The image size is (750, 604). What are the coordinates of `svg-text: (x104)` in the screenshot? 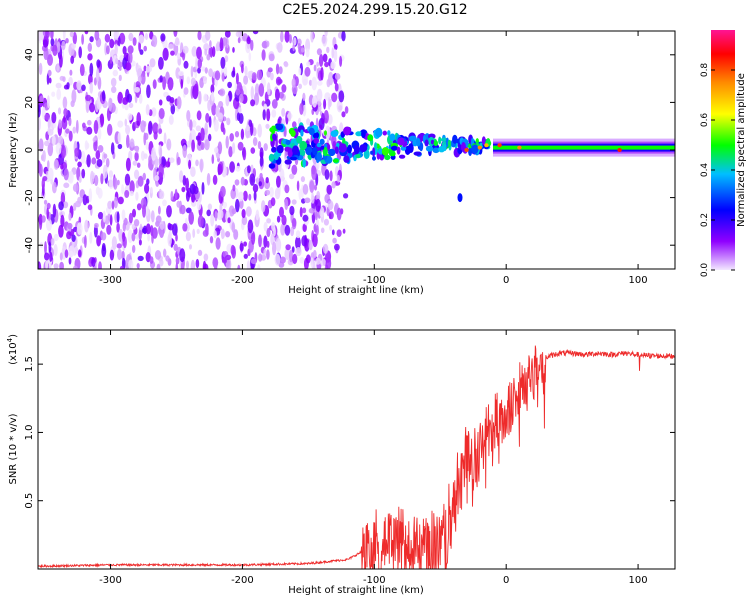 It's located at (12, 349).